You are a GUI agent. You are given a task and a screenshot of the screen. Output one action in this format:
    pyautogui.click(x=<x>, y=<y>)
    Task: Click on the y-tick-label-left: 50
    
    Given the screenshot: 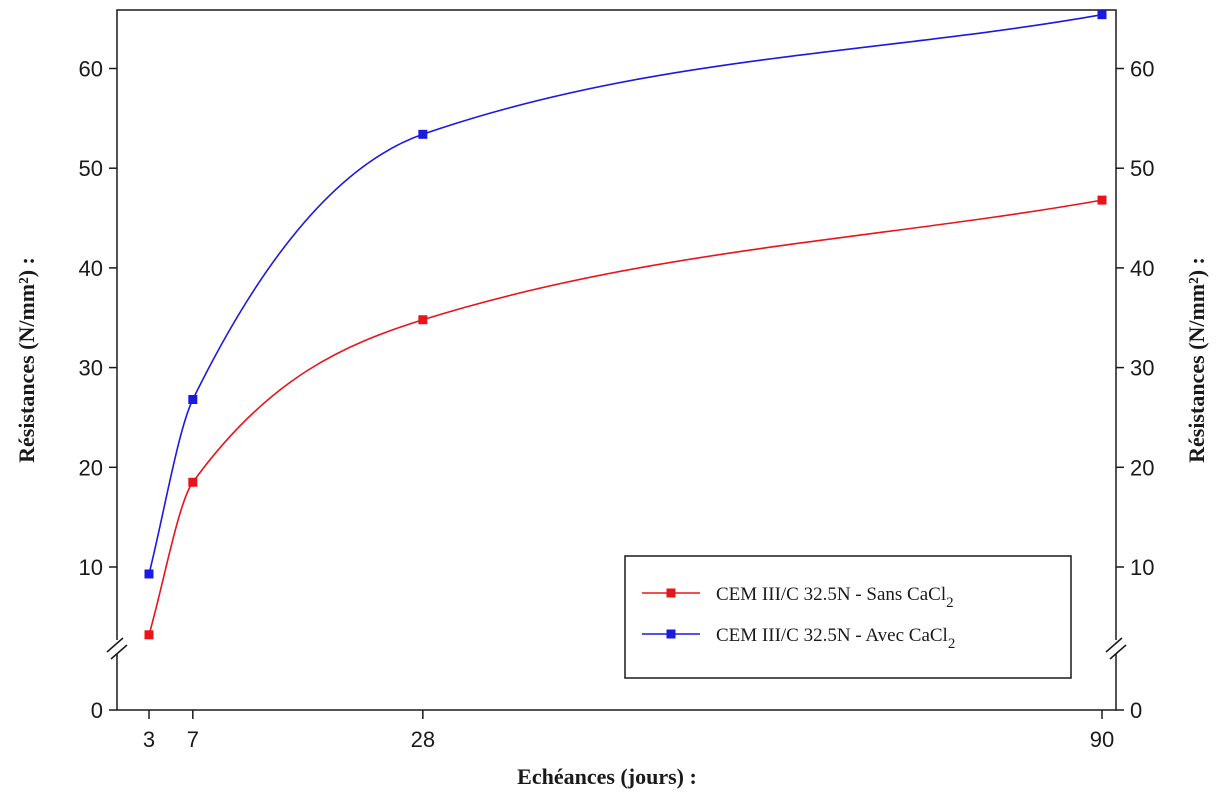 What is the action you would take?
    pyautogui.click(x=91, y=168)
    